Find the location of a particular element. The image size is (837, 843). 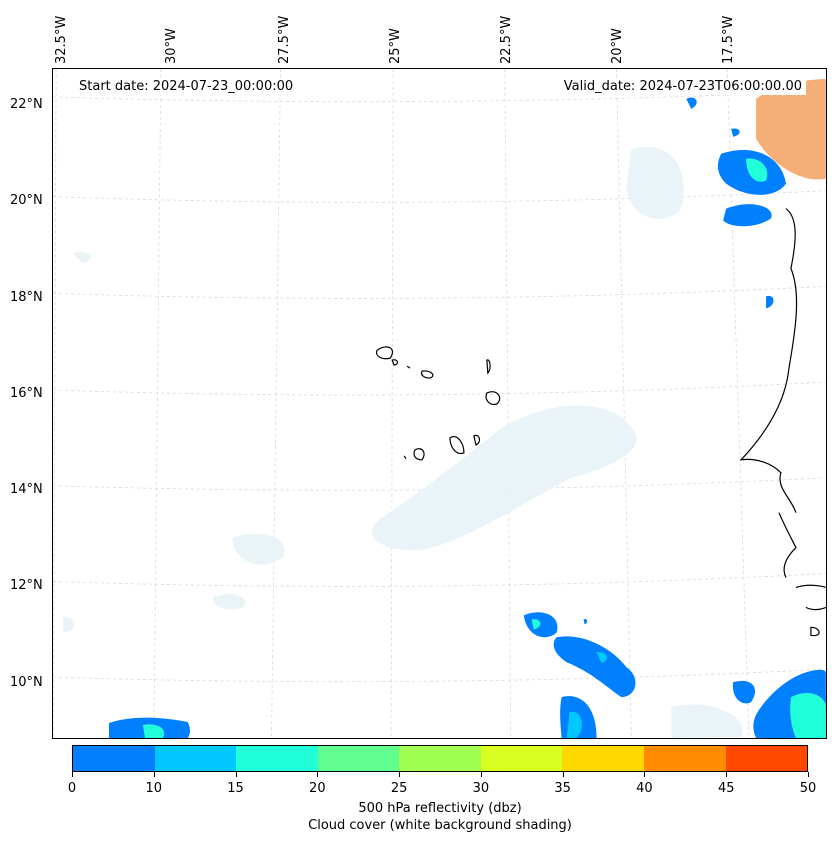

colorbar-tick-label: 15 is located at coordinates (235, 788).